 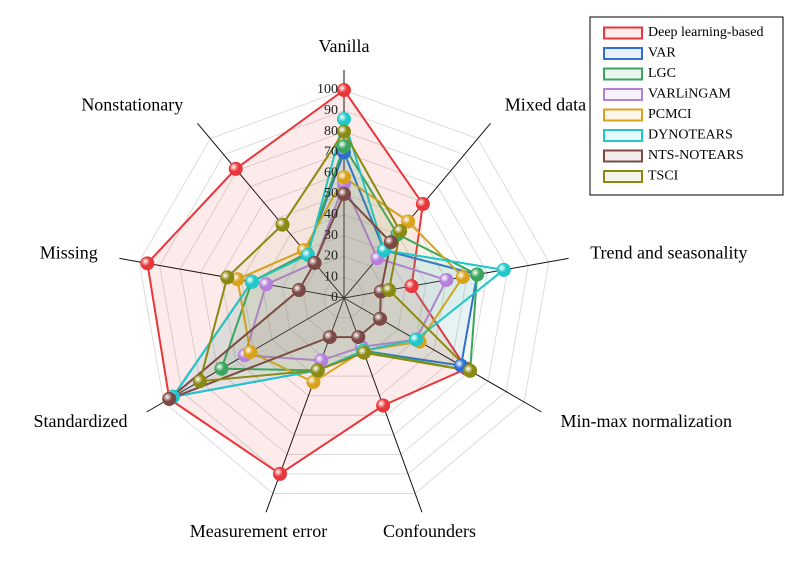 What do you see at coordinates (81, 421) in the screenshot?
I see `axis-label: Standardized` at bounding box center [81, 421].